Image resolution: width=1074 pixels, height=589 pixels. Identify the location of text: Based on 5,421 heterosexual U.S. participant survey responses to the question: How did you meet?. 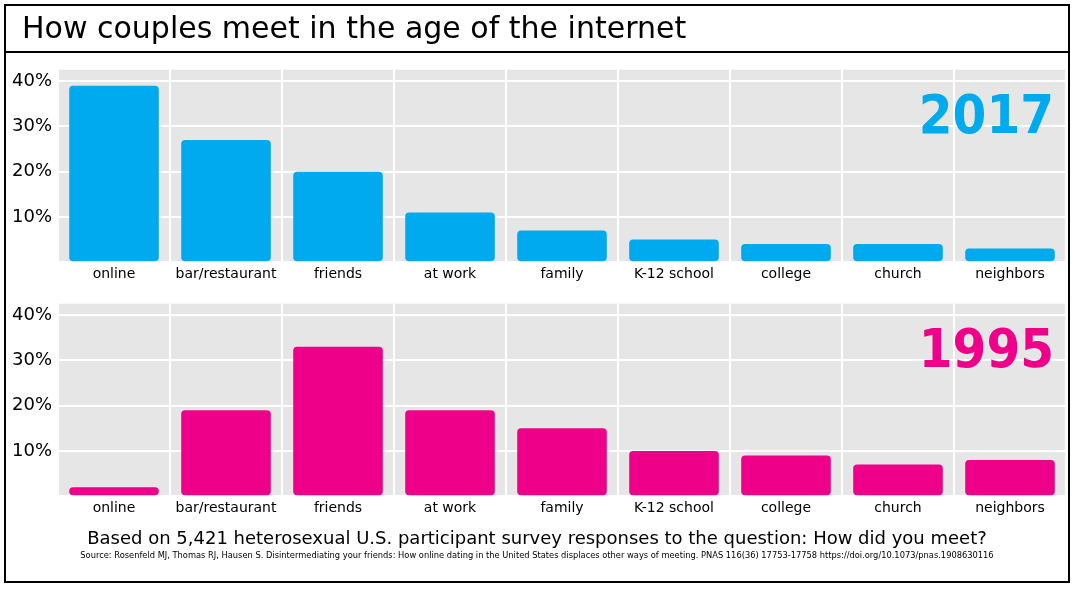
(537, 537).